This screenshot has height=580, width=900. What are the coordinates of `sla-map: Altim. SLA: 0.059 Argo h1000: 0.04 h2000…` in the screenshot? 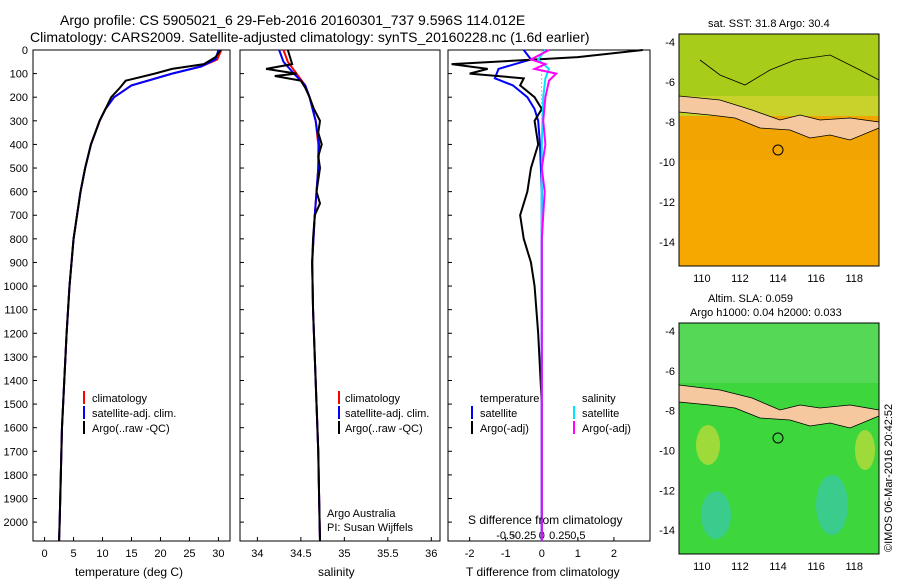 It's located at (779, 424).